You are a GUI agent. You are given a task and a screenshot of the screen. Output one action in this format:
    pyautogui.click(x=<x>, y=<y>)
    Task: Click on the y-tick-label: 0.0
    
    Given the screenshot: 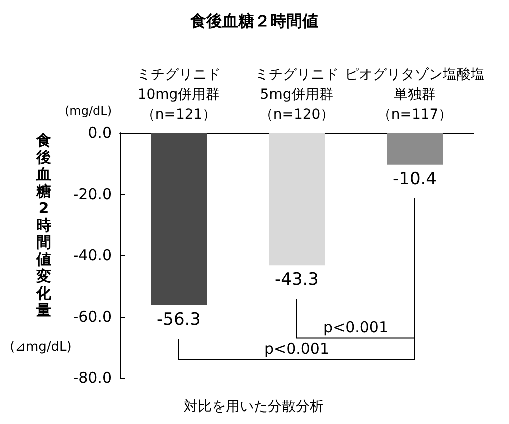 What is the action you would take?
    pyautogui.click(x=100, y=133)
    